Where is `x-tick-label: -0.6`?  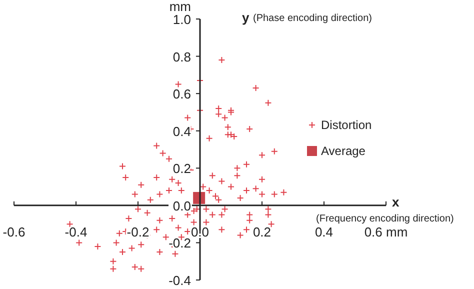
x-tick-label: -0.6 is located at coordinates (14, 232).